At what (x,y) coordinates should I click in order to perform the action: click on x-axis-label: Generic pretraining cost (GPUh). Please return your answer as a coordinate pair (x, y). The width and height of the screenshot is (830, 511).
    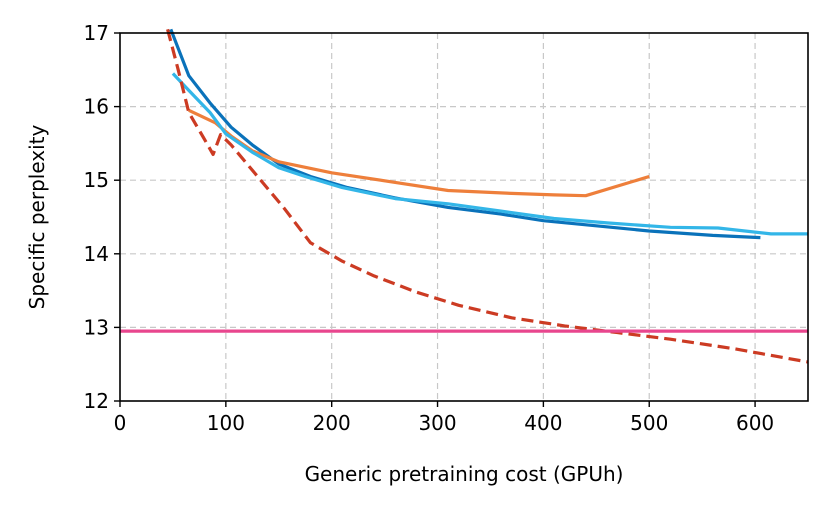
    Looking at the image, I should click on (464, 474).